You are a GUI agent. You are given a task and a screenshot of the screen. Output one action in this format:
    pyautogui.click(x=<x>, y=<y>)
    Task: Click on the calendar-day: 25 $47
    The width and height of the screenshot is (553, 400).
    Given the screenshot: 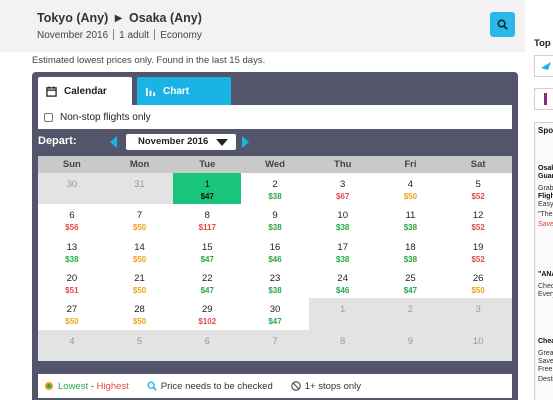 What is the action you would take?
    pyautogui.click(x=411, y=282)
    